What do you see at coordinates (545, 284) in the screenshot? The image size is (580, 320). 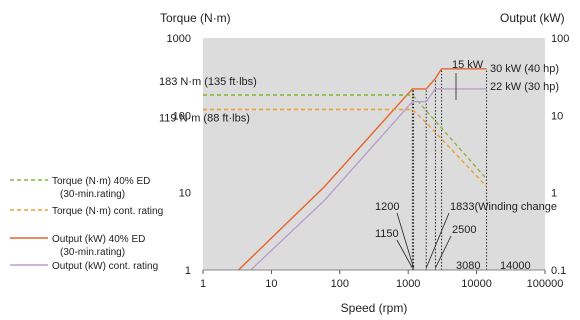 I see `x-tick-label: 100000` at bounding box center [545, 284].